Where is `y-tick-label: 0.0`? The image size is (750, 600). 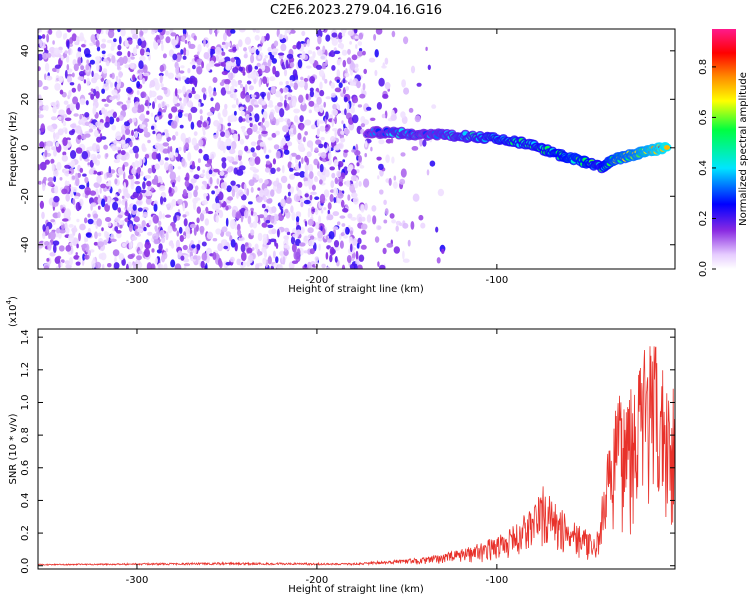 y-tick-label: 0.0 is located at coordinates (25, 566).